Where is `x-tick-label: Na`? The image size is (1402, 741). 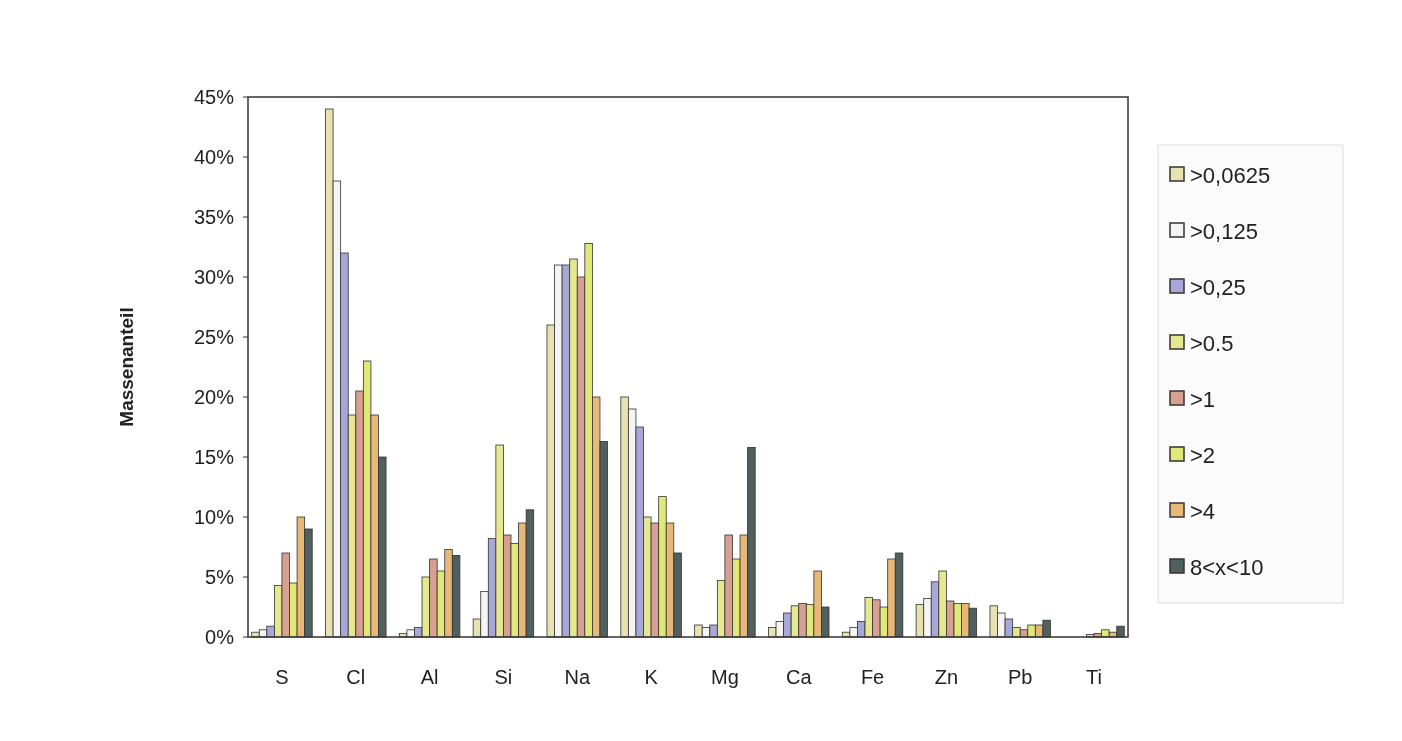
x-tick-label: Na is located at coordinates (577, 677).